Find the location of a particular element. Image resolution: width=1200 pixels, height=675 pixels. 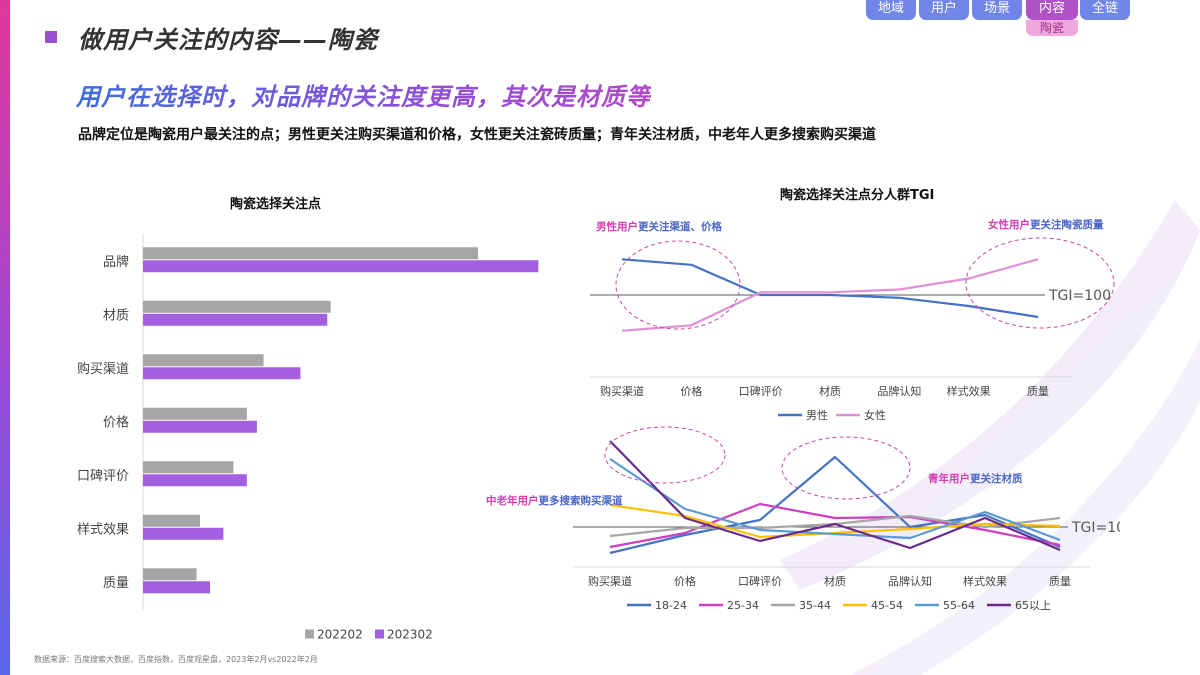

tab-region: 地域 is located at coordinates (891, 10).